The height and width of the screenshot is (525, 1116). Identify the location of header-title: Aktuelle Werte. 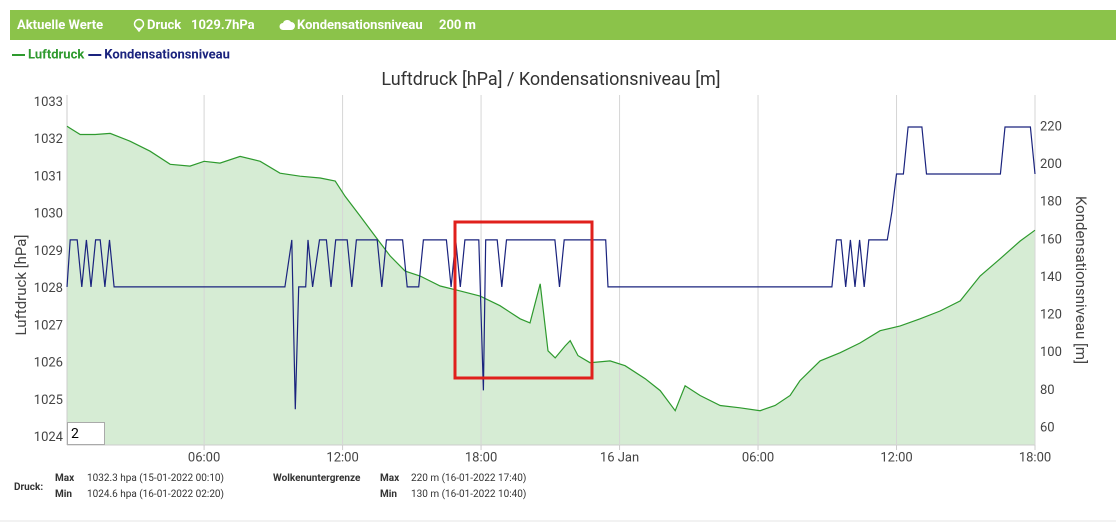
(60, 25).